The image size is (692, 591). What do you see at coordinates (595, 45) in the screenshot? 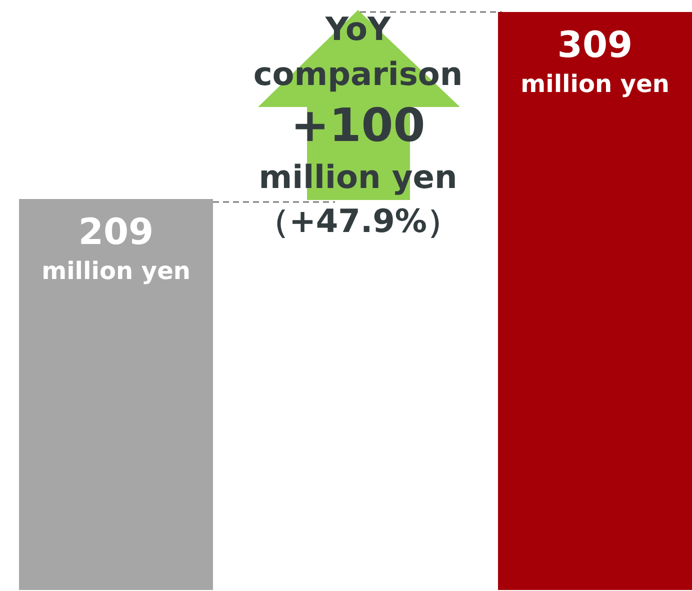
I see `data-label: 309` at bounding box center [595, 45].